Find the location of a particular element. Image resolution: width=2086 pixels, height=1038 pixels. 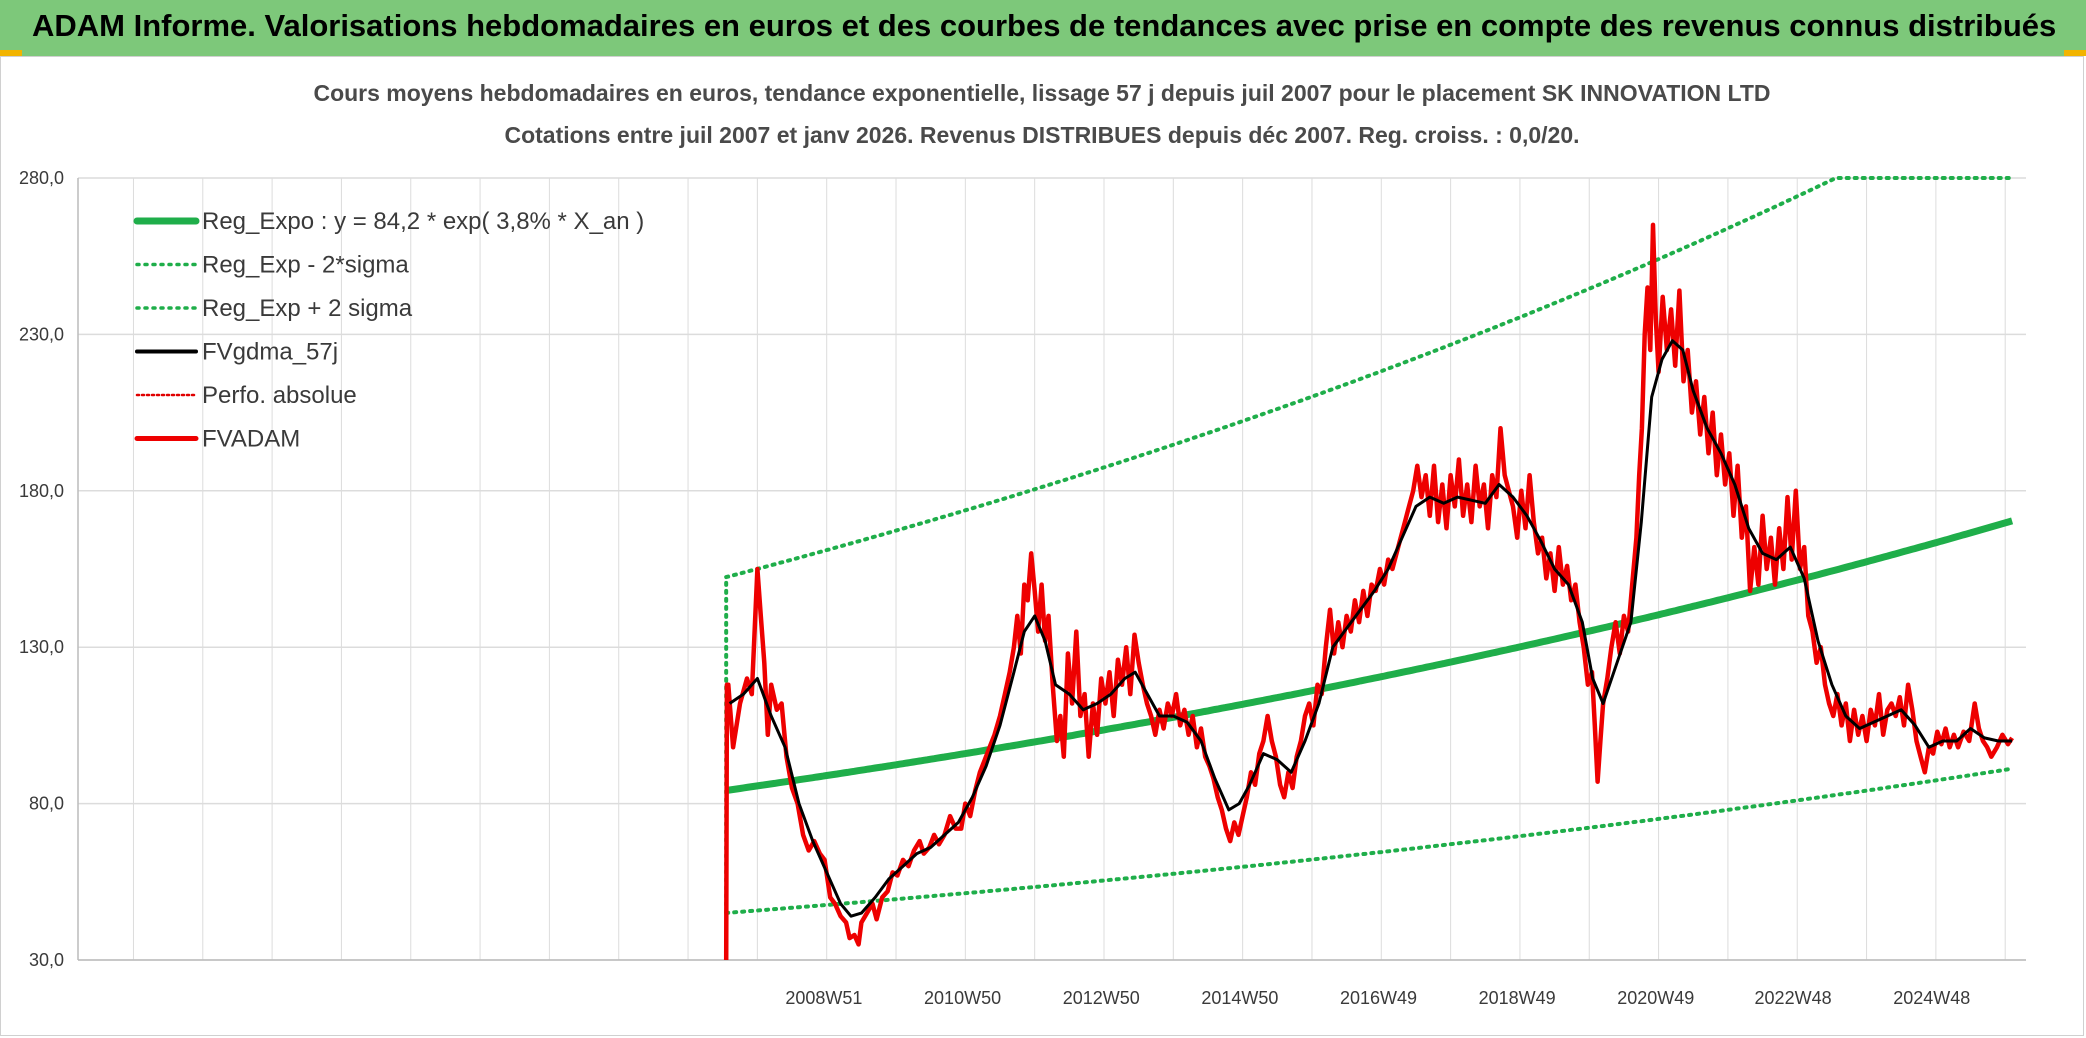

y-tick-label: 180,0 is located at coordinates (41, 491).